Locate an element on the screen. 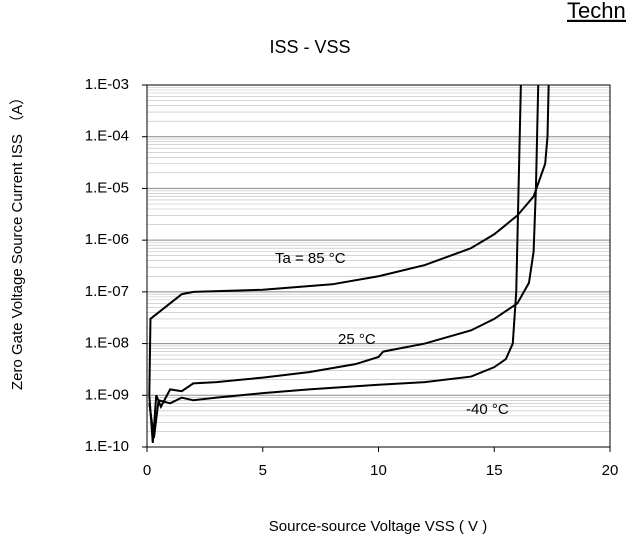 The image size is (626, 540). y-tick-label: 1.E-06 is located at coordinates (107, 239).